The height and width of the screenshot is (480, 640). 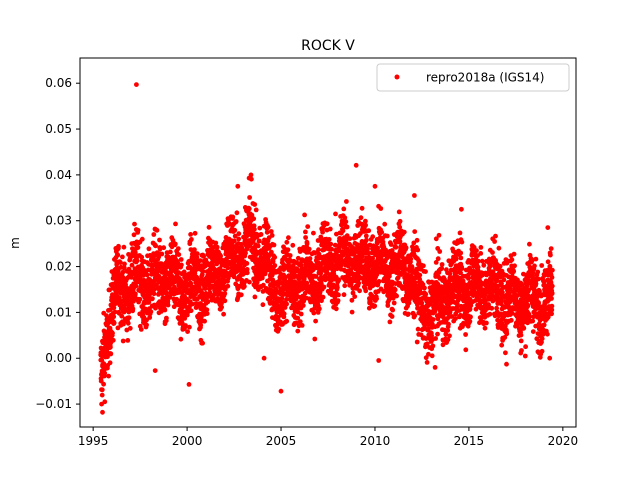 I want to click on legend-marker, so click(x=397, y=77).